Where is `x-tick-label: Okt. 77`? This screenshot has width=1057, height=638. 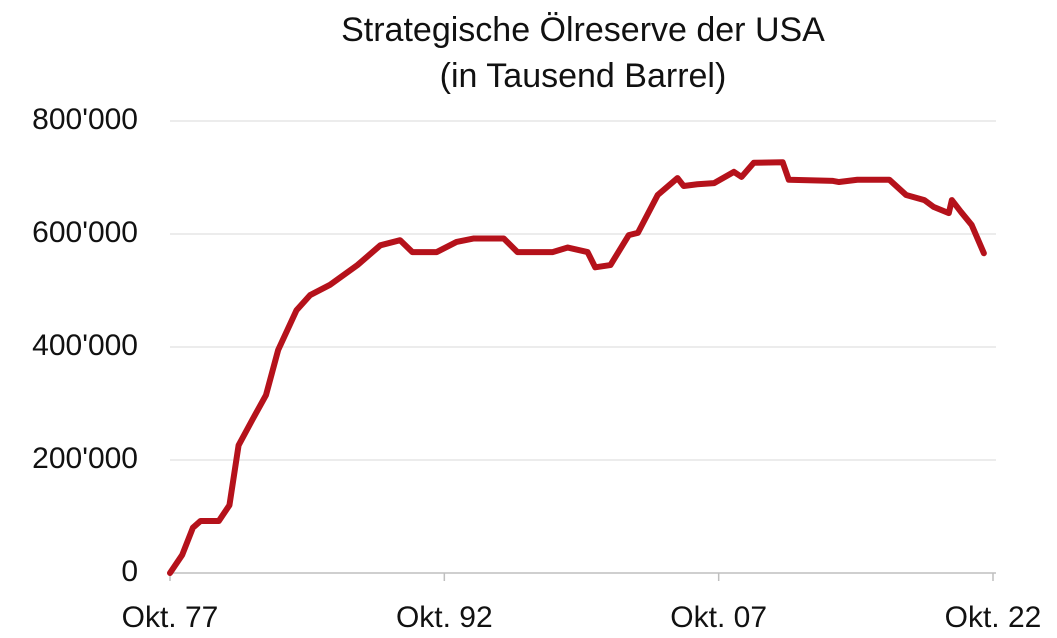
x-tick-label: Okt. 77 is located at coordinates (170, 617).